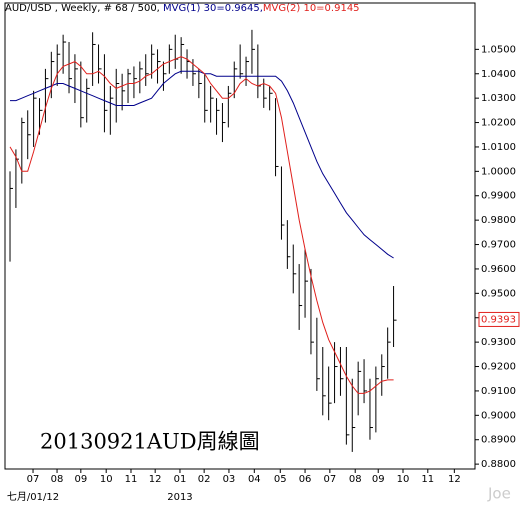 This screenshot has height=507, width=525. I want to click on y-tick-label: 0.8800, so click(498, 464).